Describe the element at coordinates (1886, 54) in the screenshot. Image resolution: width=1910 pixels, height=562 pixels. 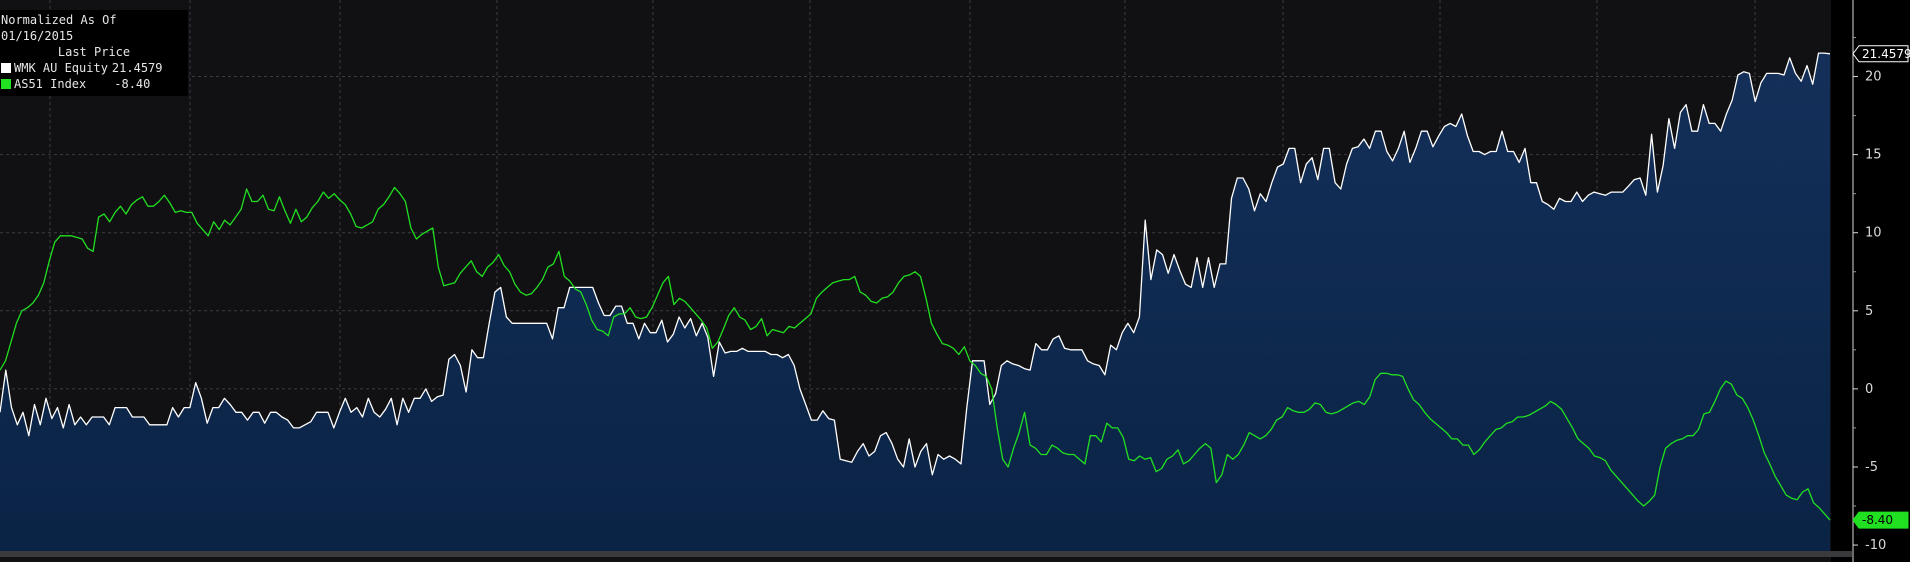
I see `last-value-tag-text-0: 21.4579` at that location.